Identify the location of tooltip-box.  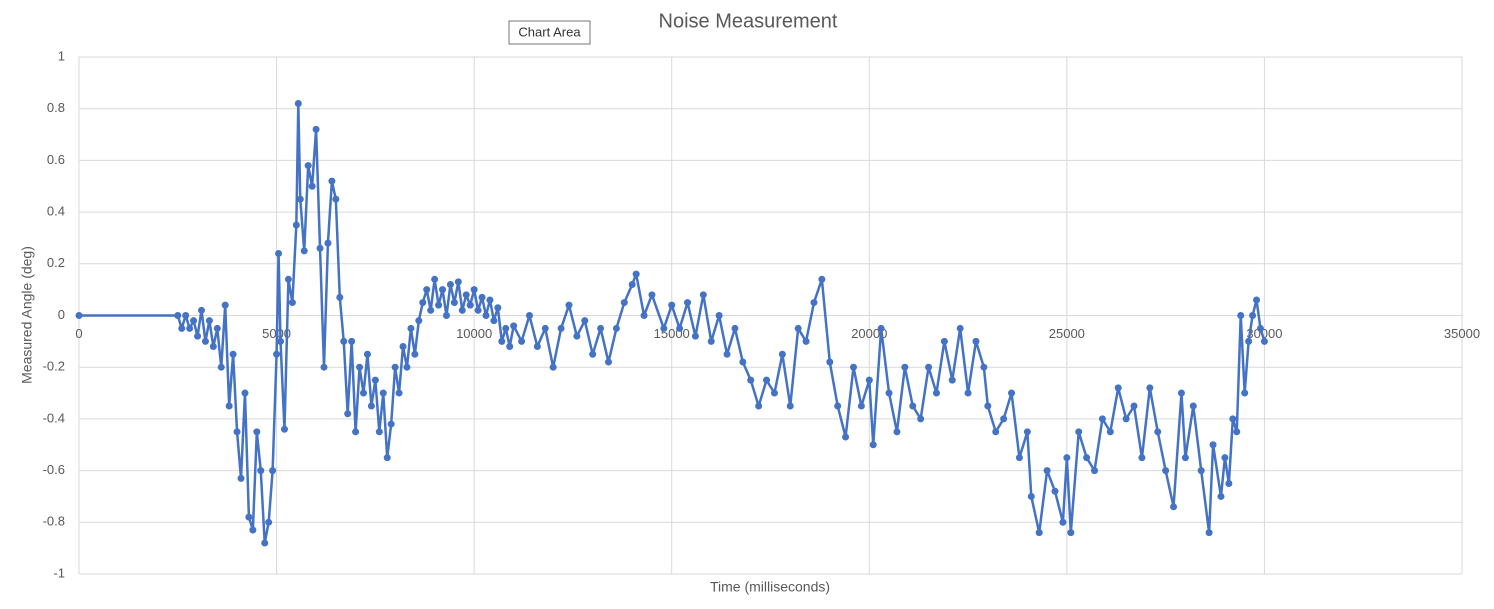
(549, 32).